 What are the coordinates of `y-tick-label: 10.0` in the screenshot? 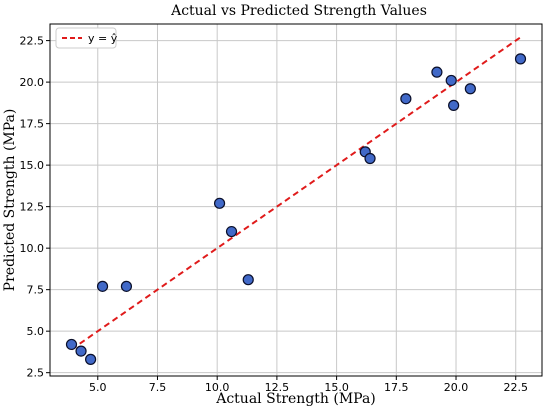 It's located at (32, 248).